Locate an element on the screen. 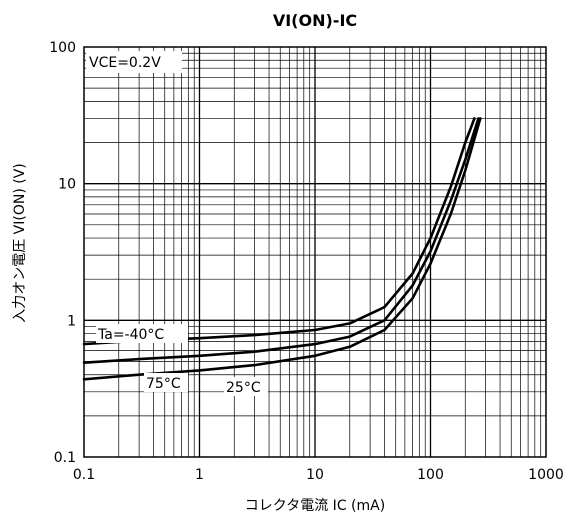  series-label-2: 75°C is located at coordinates (163, 384).